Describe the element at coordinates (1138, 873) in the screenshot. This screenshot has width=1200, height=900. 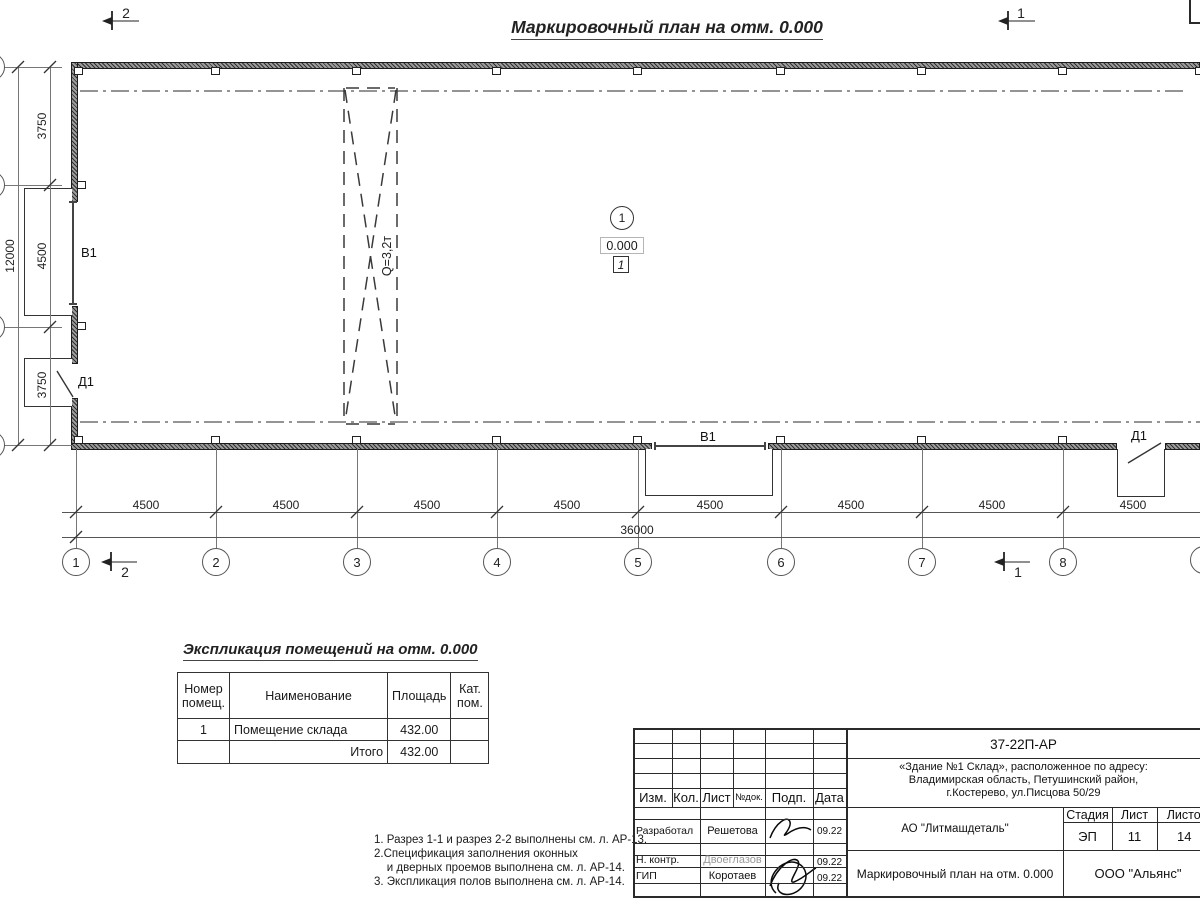
I see `company-name: ООО "Альянс"` at that location.